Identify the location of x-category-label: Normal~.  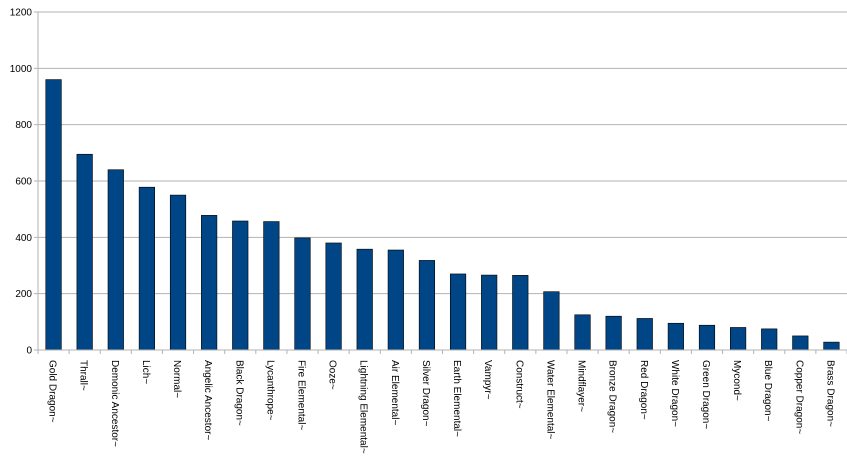
(176, 379).